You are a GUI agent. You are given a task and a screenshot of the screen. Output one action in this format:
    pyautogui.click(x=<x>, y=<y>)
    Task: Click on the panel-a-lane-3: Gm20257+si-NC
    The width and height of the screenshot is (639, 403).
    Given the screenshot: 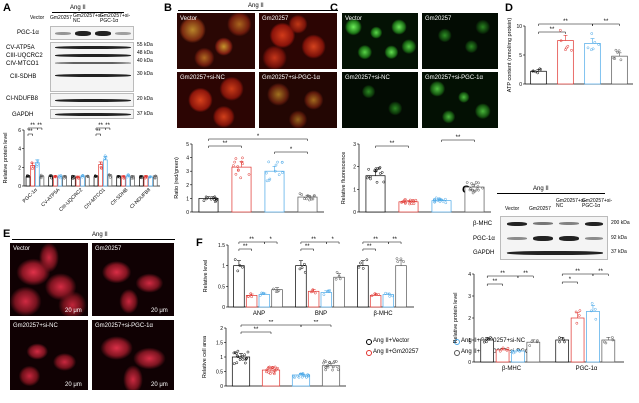 What is the action you would take?
    pyautogui.click(x=88, y=18)
    